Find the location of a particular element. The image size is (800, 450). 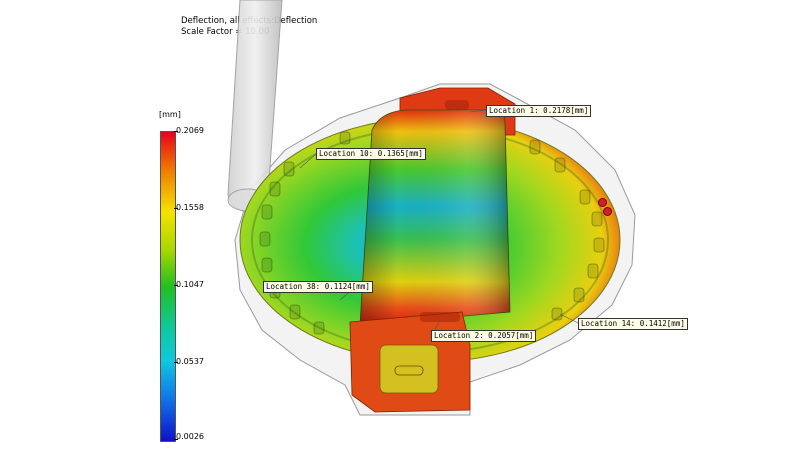

legend-unit: [mm] is located at coordinates (170, 114).